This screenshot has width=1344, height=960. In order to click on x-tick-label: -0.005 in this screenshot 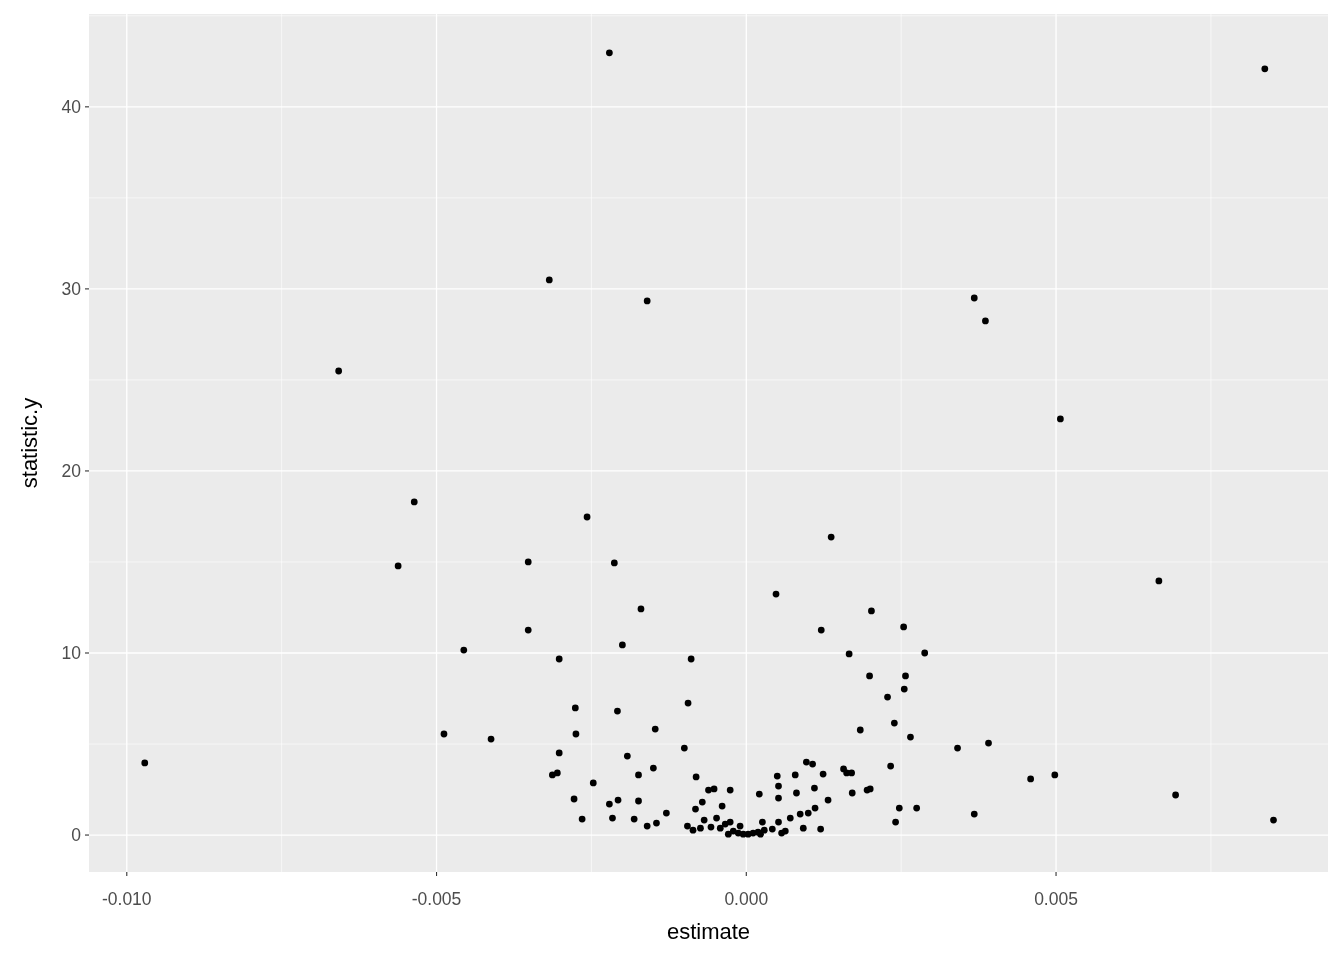, I will do `click(436, 899)`.